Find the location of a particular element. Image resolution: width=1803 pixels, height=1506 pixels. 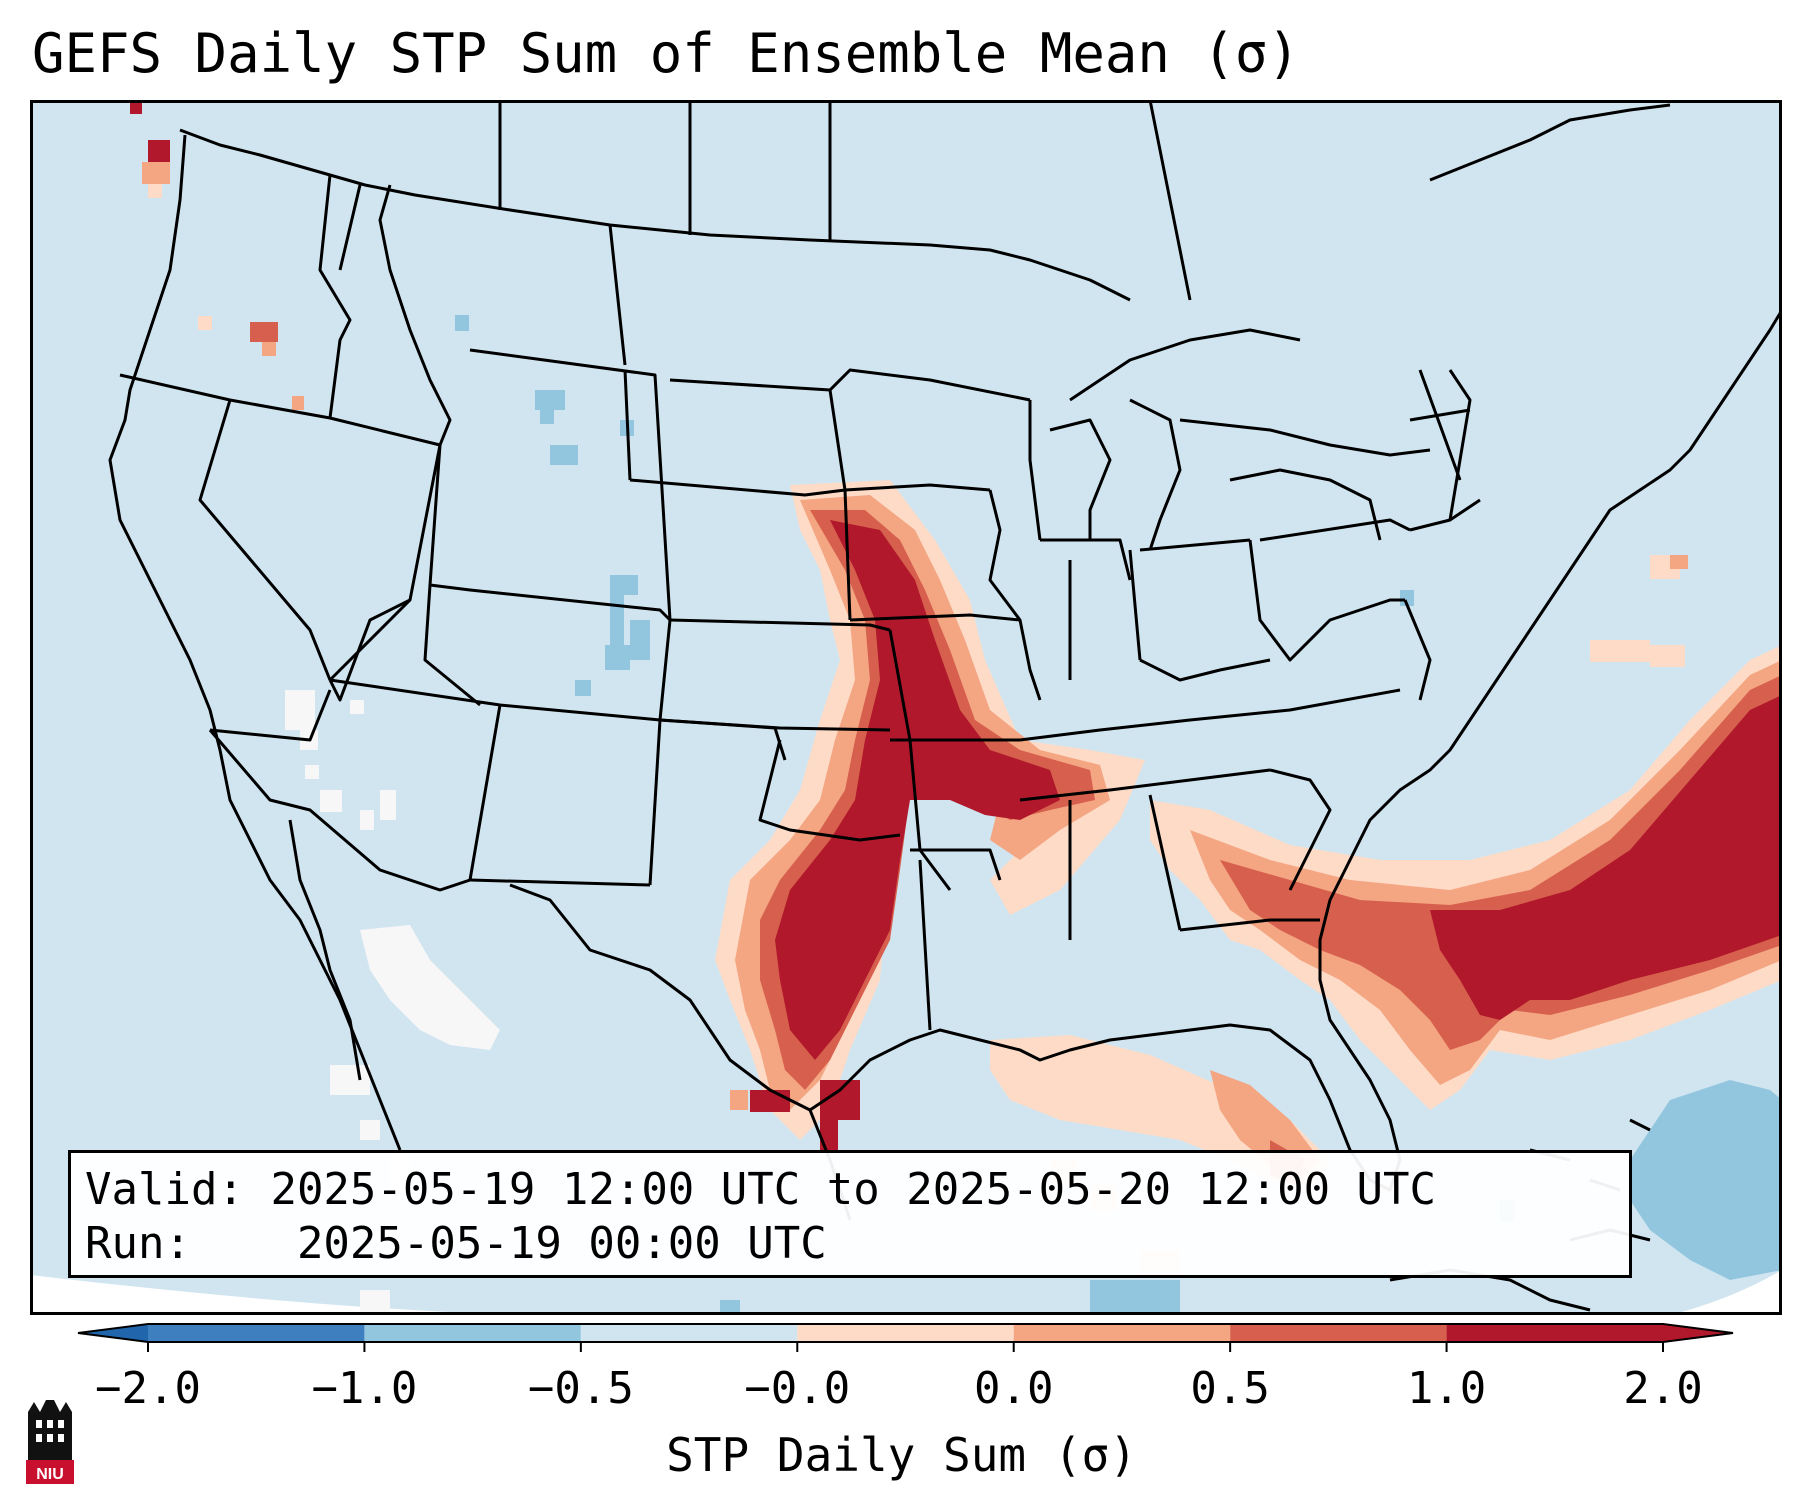

colorbar-tick-label: −0.0 is located at coordinates (797, 1388).